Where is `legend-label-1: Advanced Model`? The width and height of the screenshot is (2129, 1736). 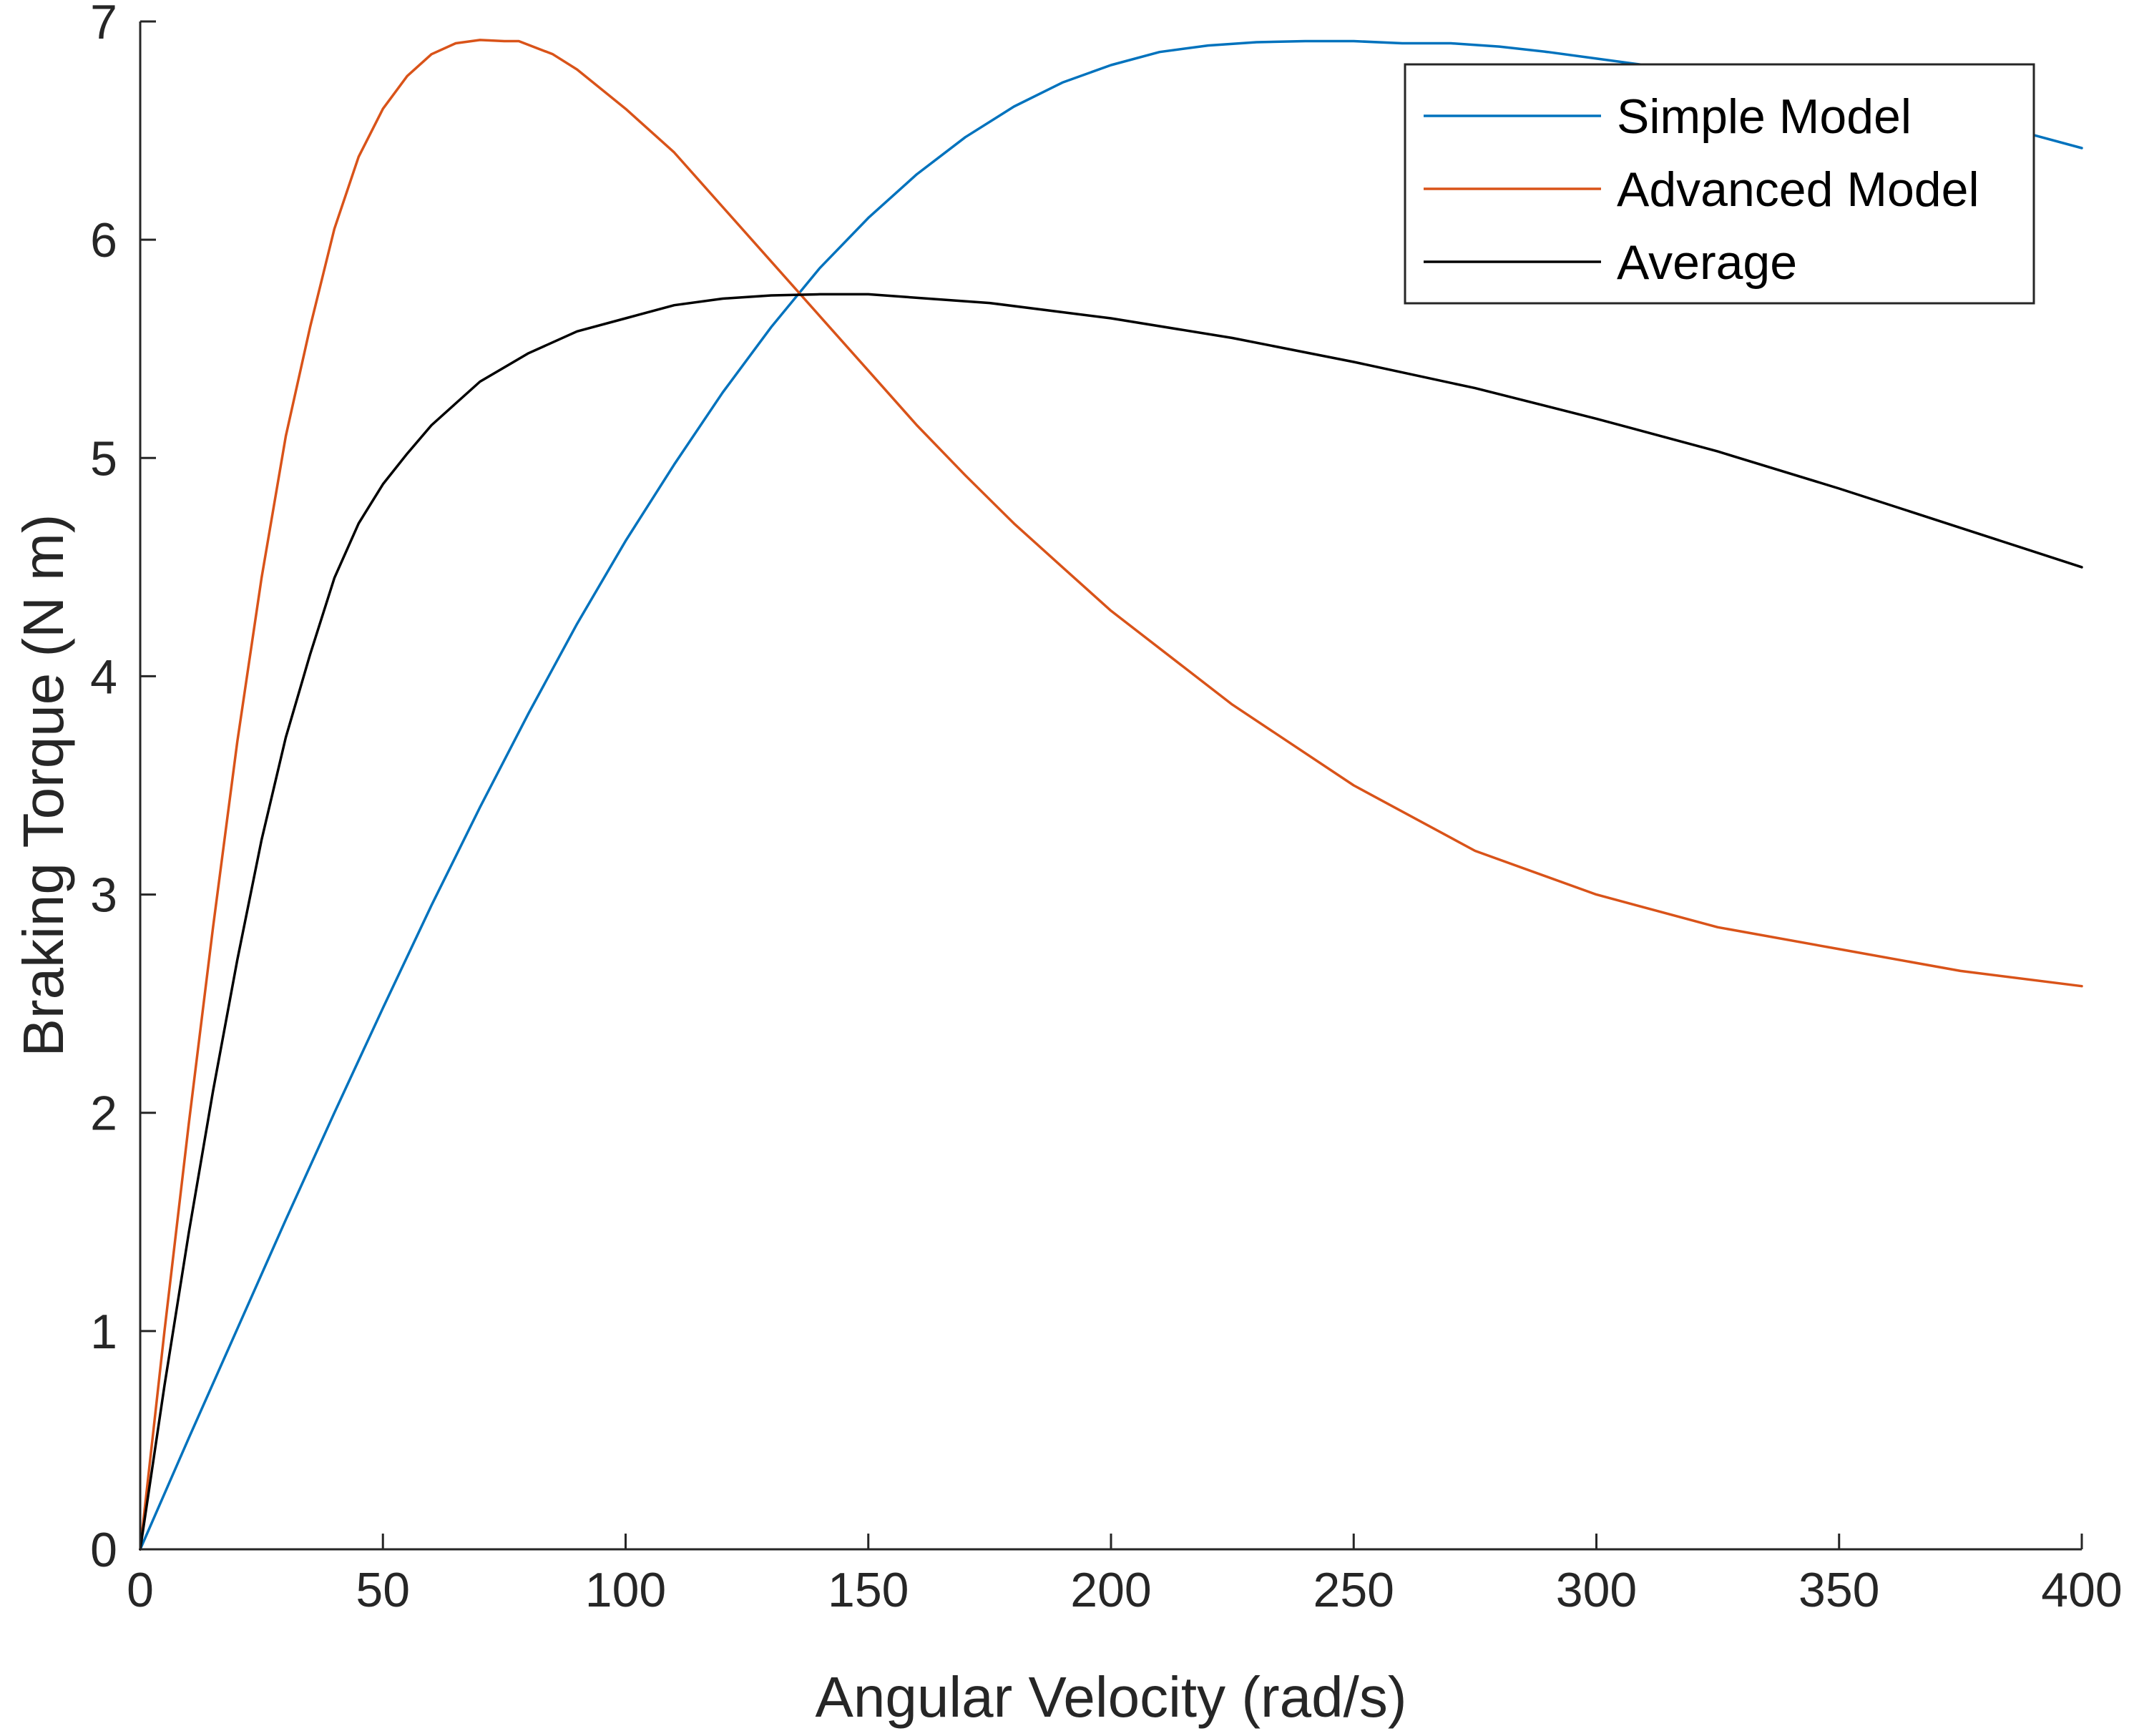
legend-label-1: Advanced Model is located at coordinates (1798, 189).